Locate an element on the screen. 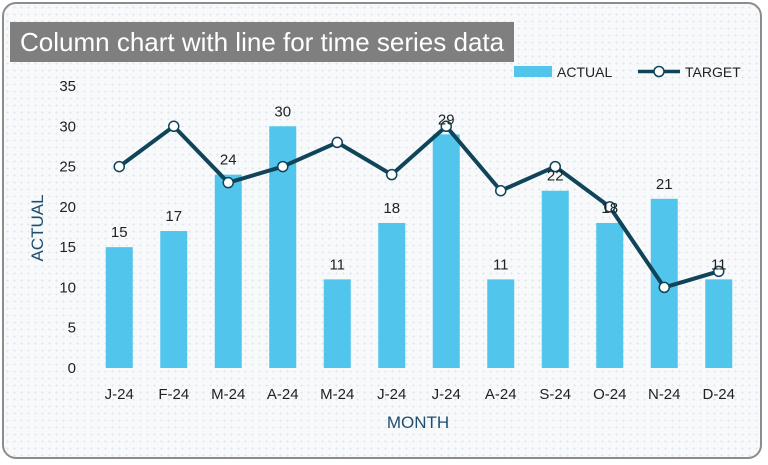  x-tick-label: F-24 is located at coordinates (173, 394).